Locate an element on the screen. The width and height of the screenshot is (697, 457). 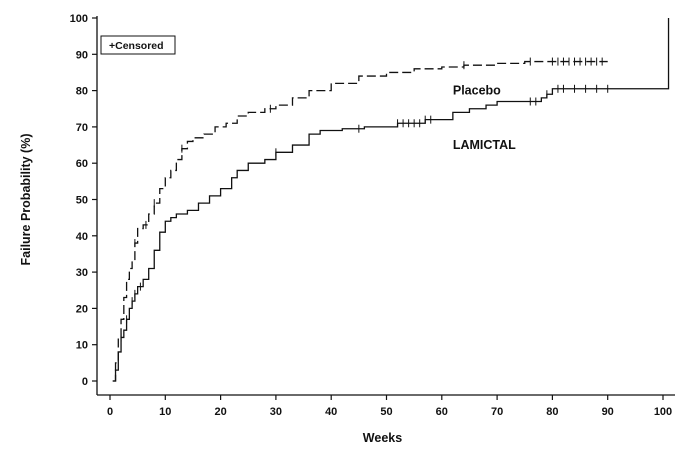
censored-legend: +Censored is located at coordinates (138, 45).